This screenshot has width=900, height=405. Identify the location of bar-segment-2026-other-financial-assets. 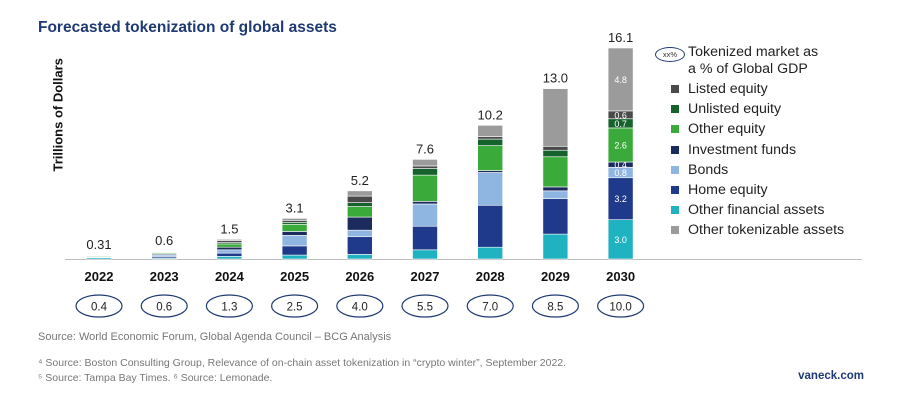
(359, 257).